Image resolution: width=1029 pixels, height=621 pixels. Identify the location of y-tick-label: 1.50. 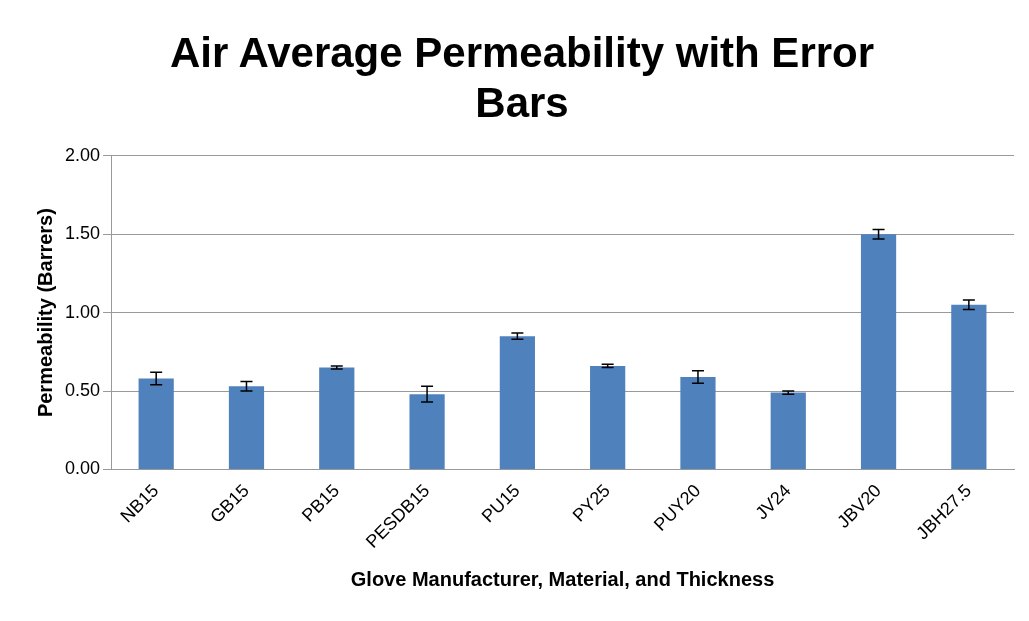
(82, 233).